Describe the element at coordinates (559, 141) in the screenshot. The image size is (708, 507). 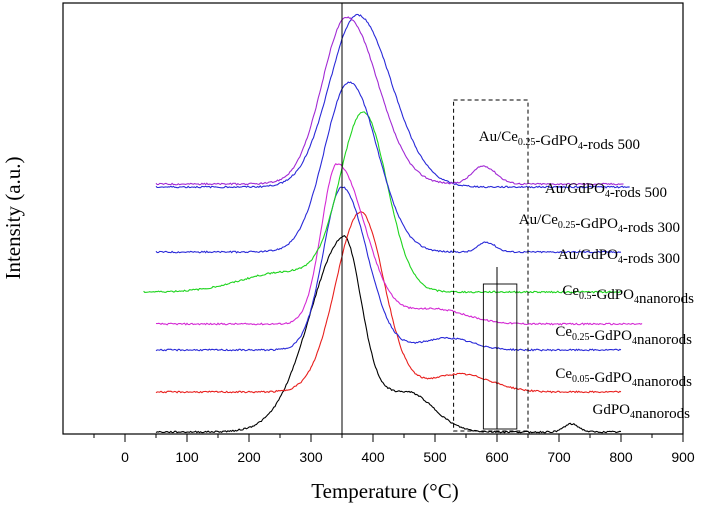
I see `series-label-7: Au/Ce0.25-GdPO4-rods 500` at that location.